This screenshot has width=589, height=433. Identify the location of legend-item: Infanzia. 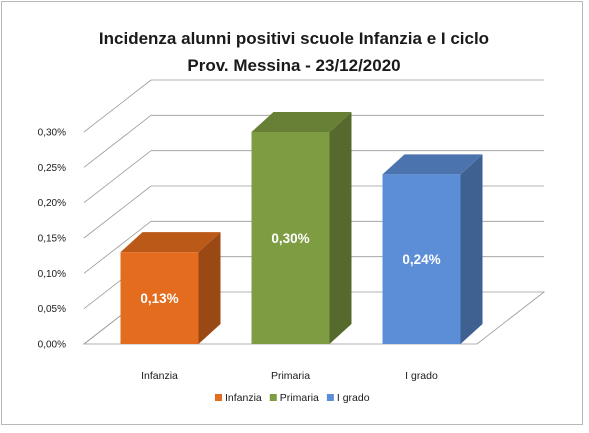
(238, 398).